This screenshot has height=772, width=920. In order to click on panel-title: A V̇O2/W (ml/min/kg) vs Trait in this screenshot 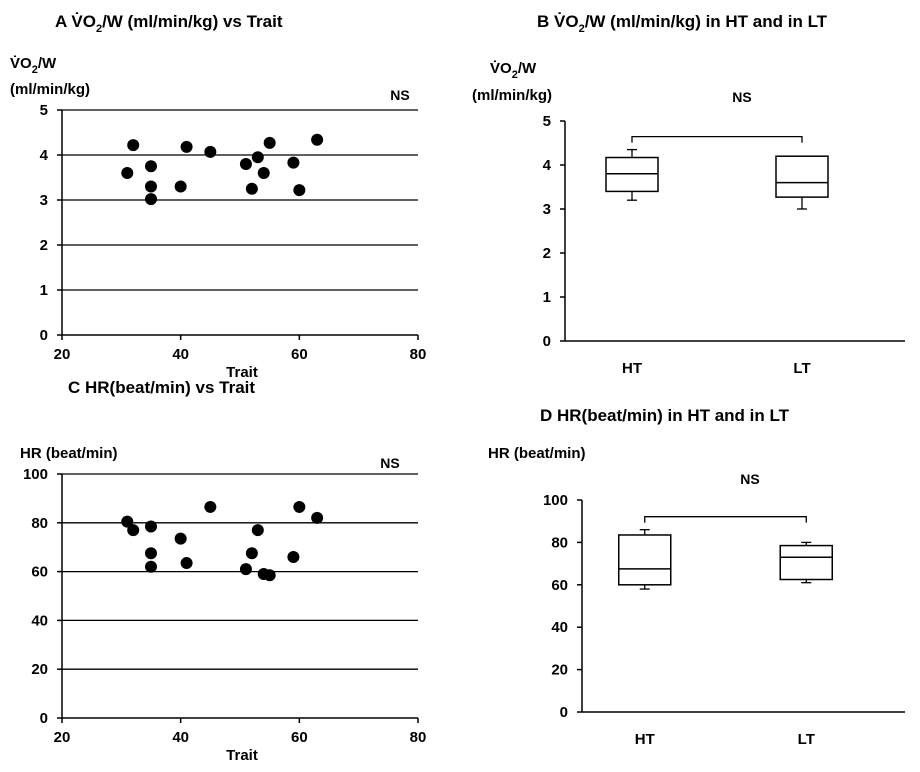, I will do `click(169, 23)`.